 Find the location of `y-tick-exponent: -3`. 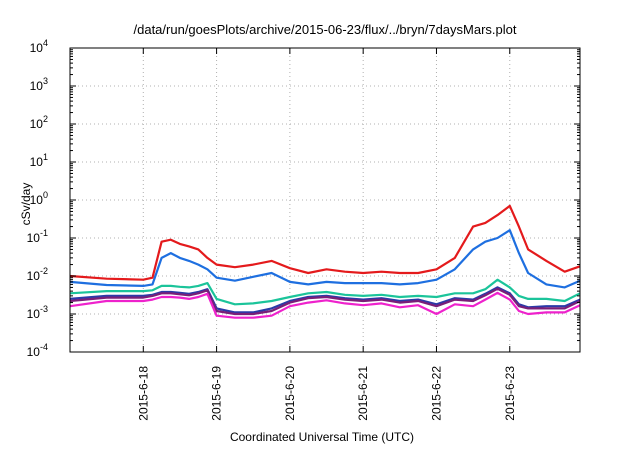

y-tick-exponent: -3 is located at coordinates (44, 309).